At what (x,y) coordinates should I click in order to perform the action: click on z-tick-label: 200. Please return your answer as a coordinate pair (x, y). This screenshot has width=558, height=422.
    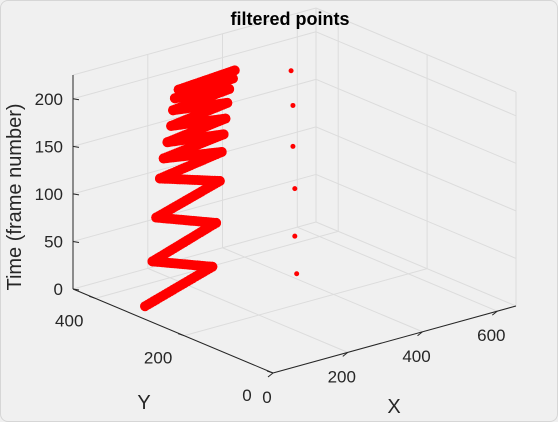
    Looking at the image, I should click on (49, 99).